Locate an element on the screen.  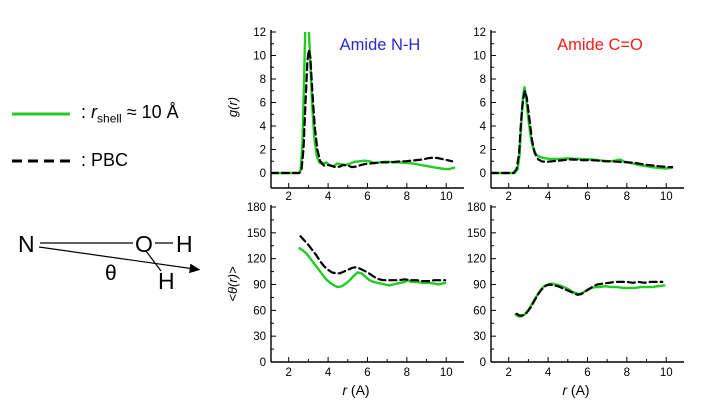
legend-item-pbc: : PBC is located at coordinates (69, 160).